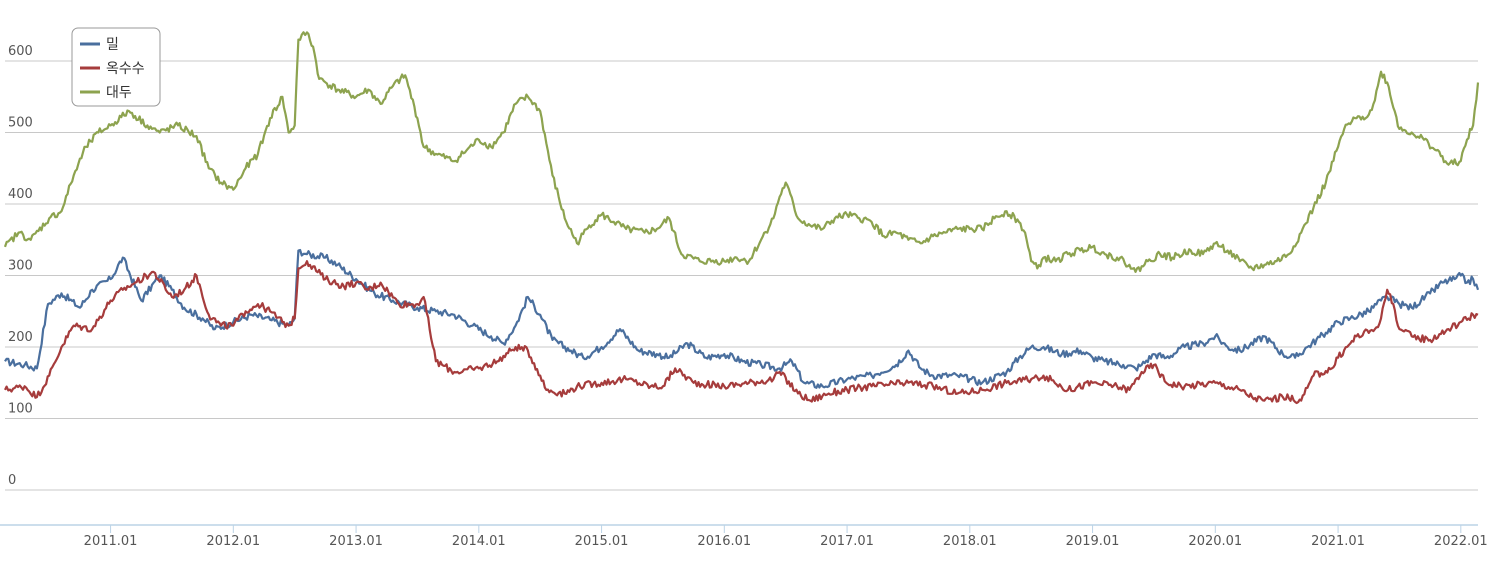 The image size is (1491, 561). I want to click on legend-label: 밀, so click(112, 45).